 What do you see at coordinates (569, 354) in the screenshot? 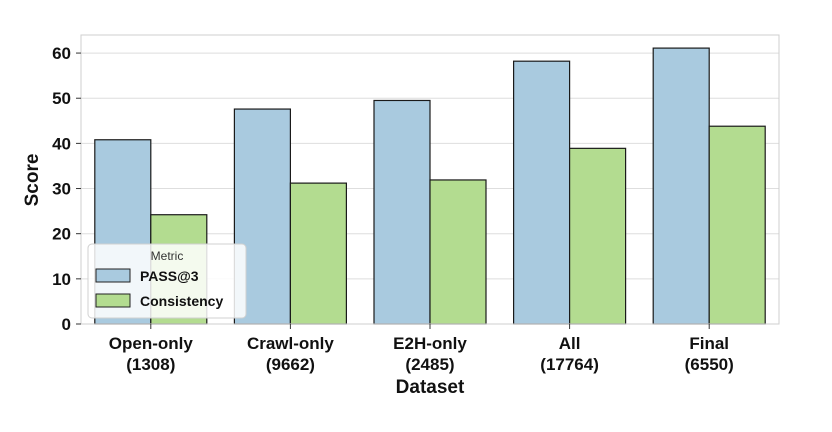
I see `x-tick-label: All (17764)` at bounding box center [569, 354].